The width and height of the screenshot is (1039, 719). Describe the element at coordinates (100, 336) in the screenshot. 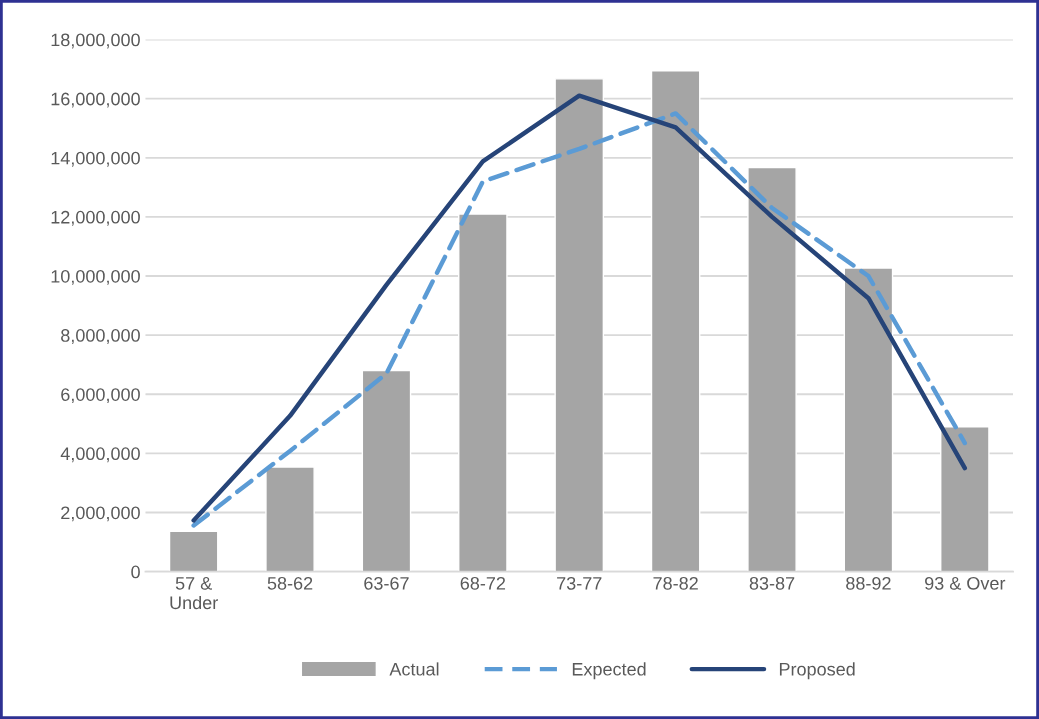

I see `y-tick-label: 8,000,000` at that location.